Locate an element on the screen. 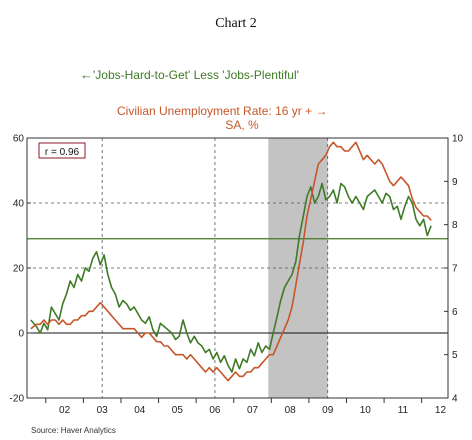  x-tick-label-05: 05 is located at coordinates (178, 410).